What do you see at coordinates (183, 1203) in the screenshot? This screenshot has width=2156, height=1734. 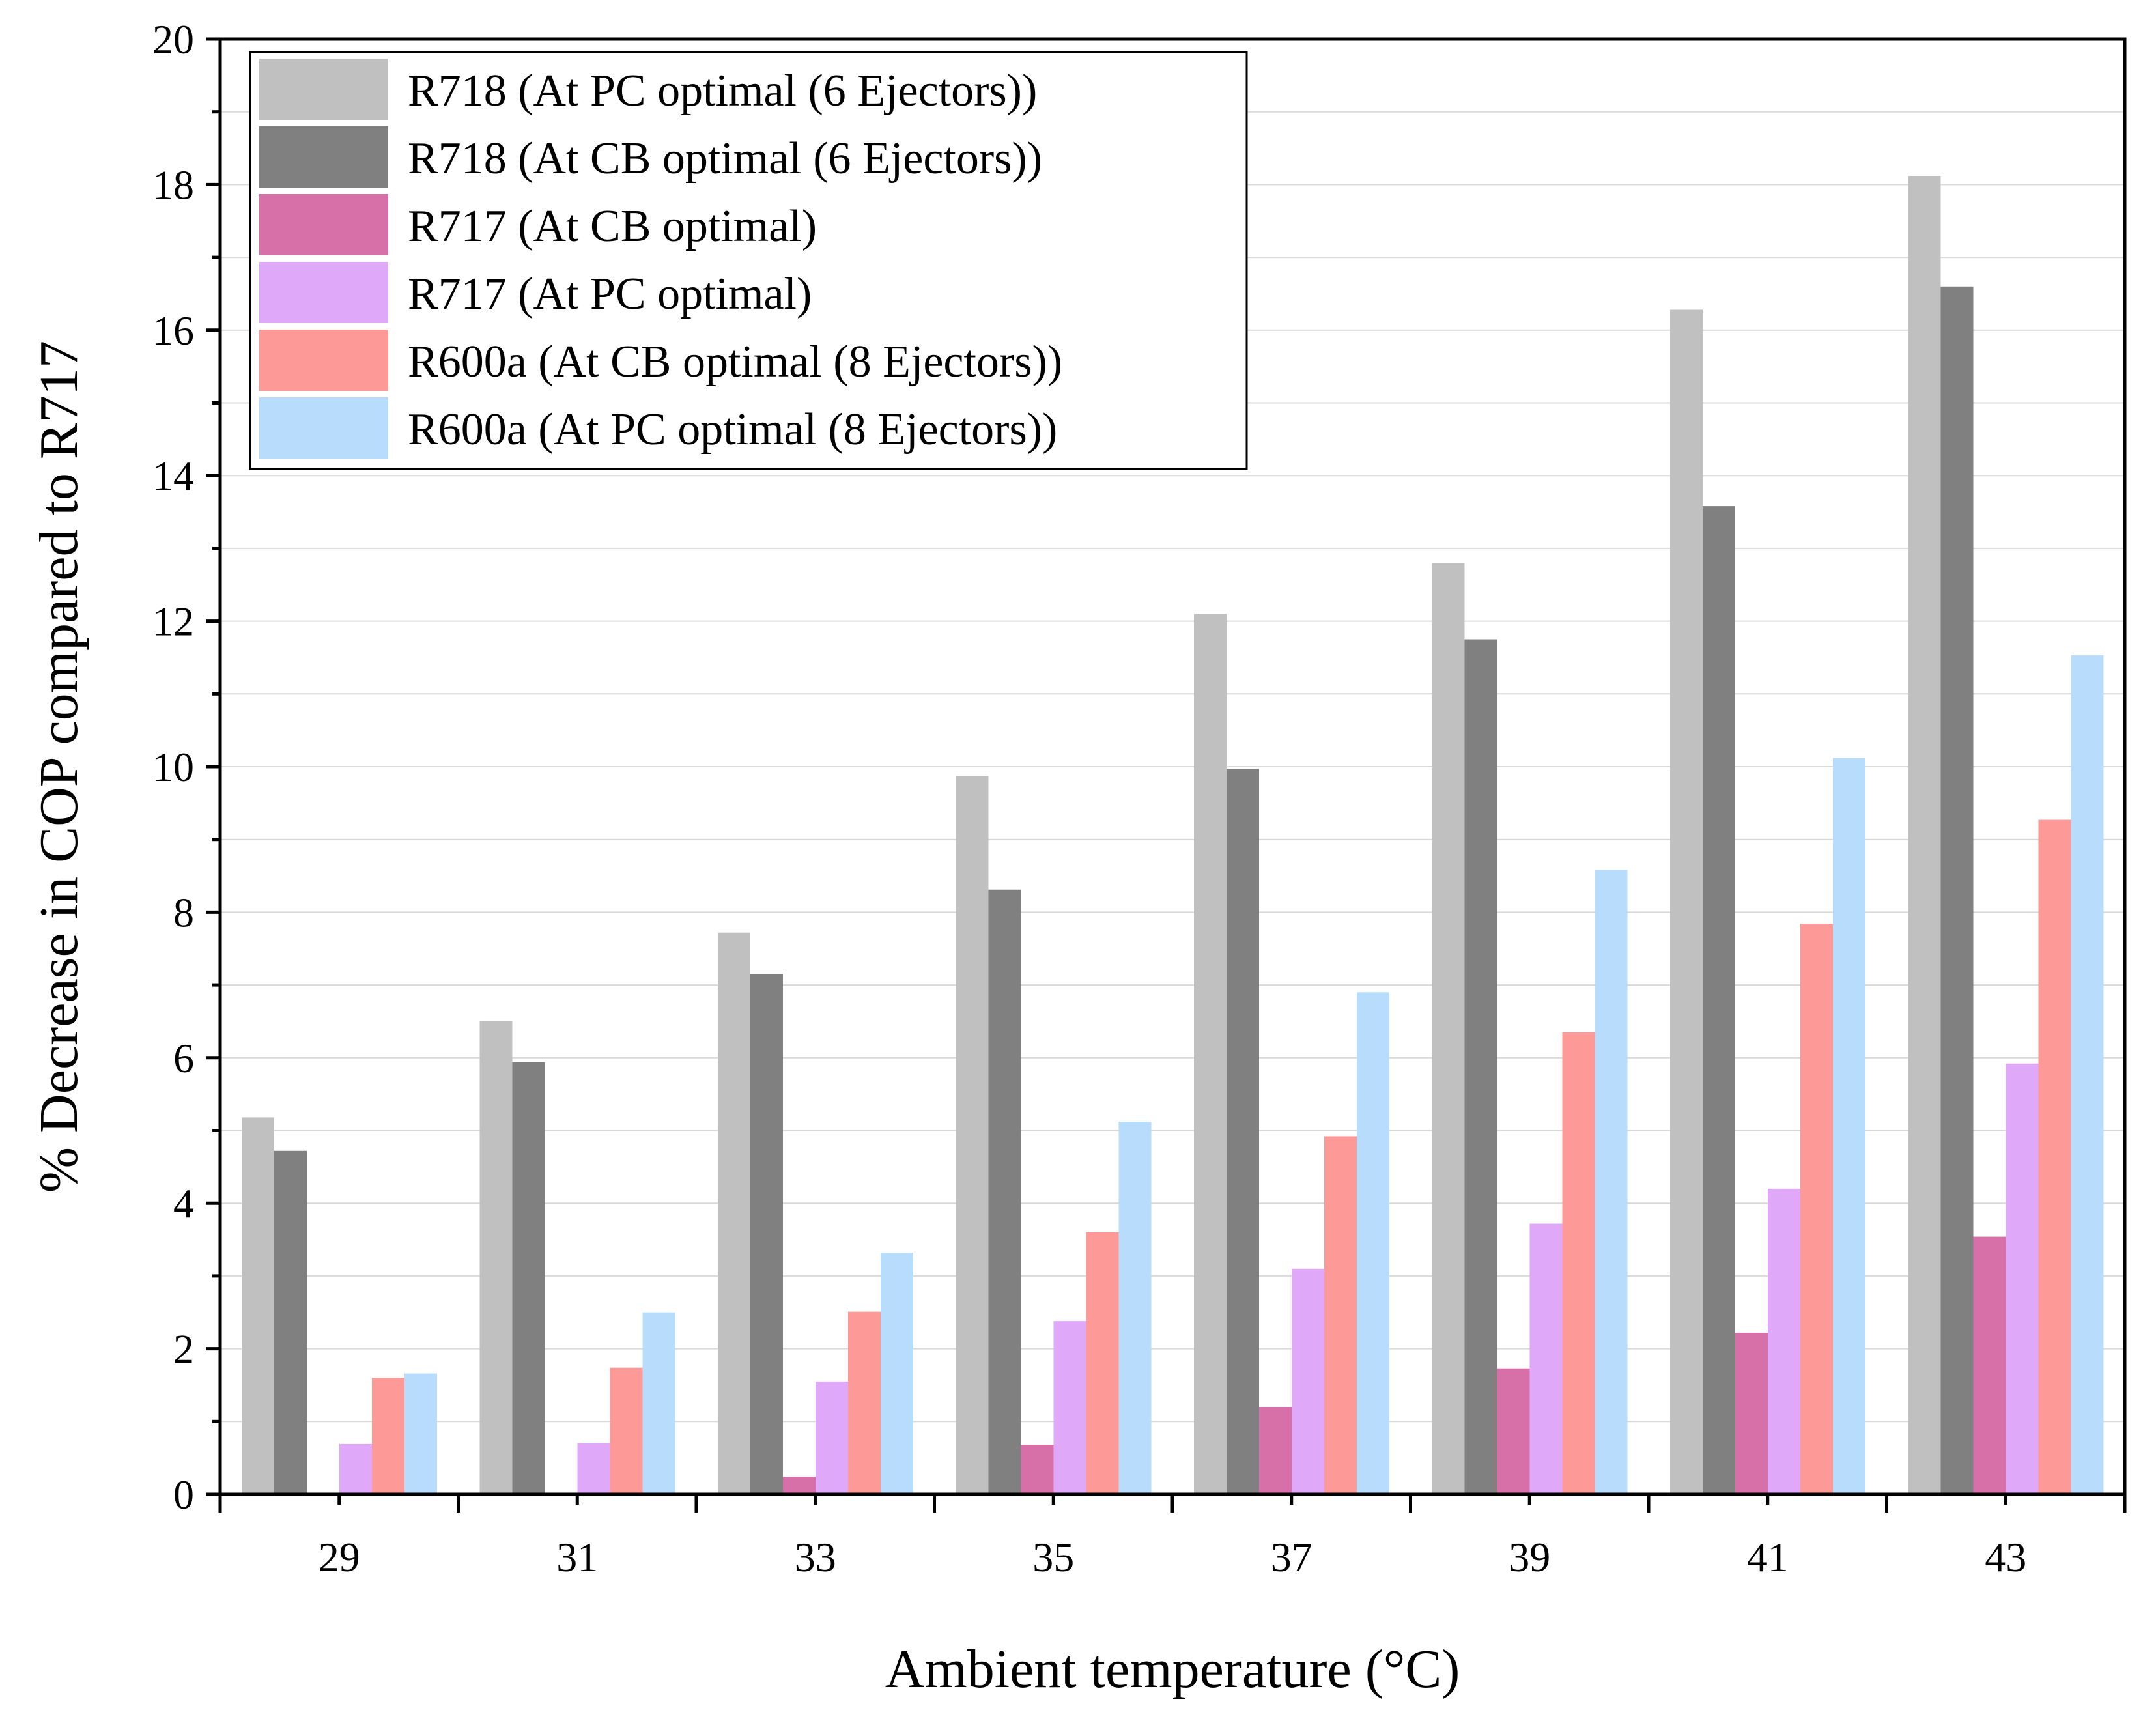 I see `y-tick-label: 4` at bounding box center [183, 1203].